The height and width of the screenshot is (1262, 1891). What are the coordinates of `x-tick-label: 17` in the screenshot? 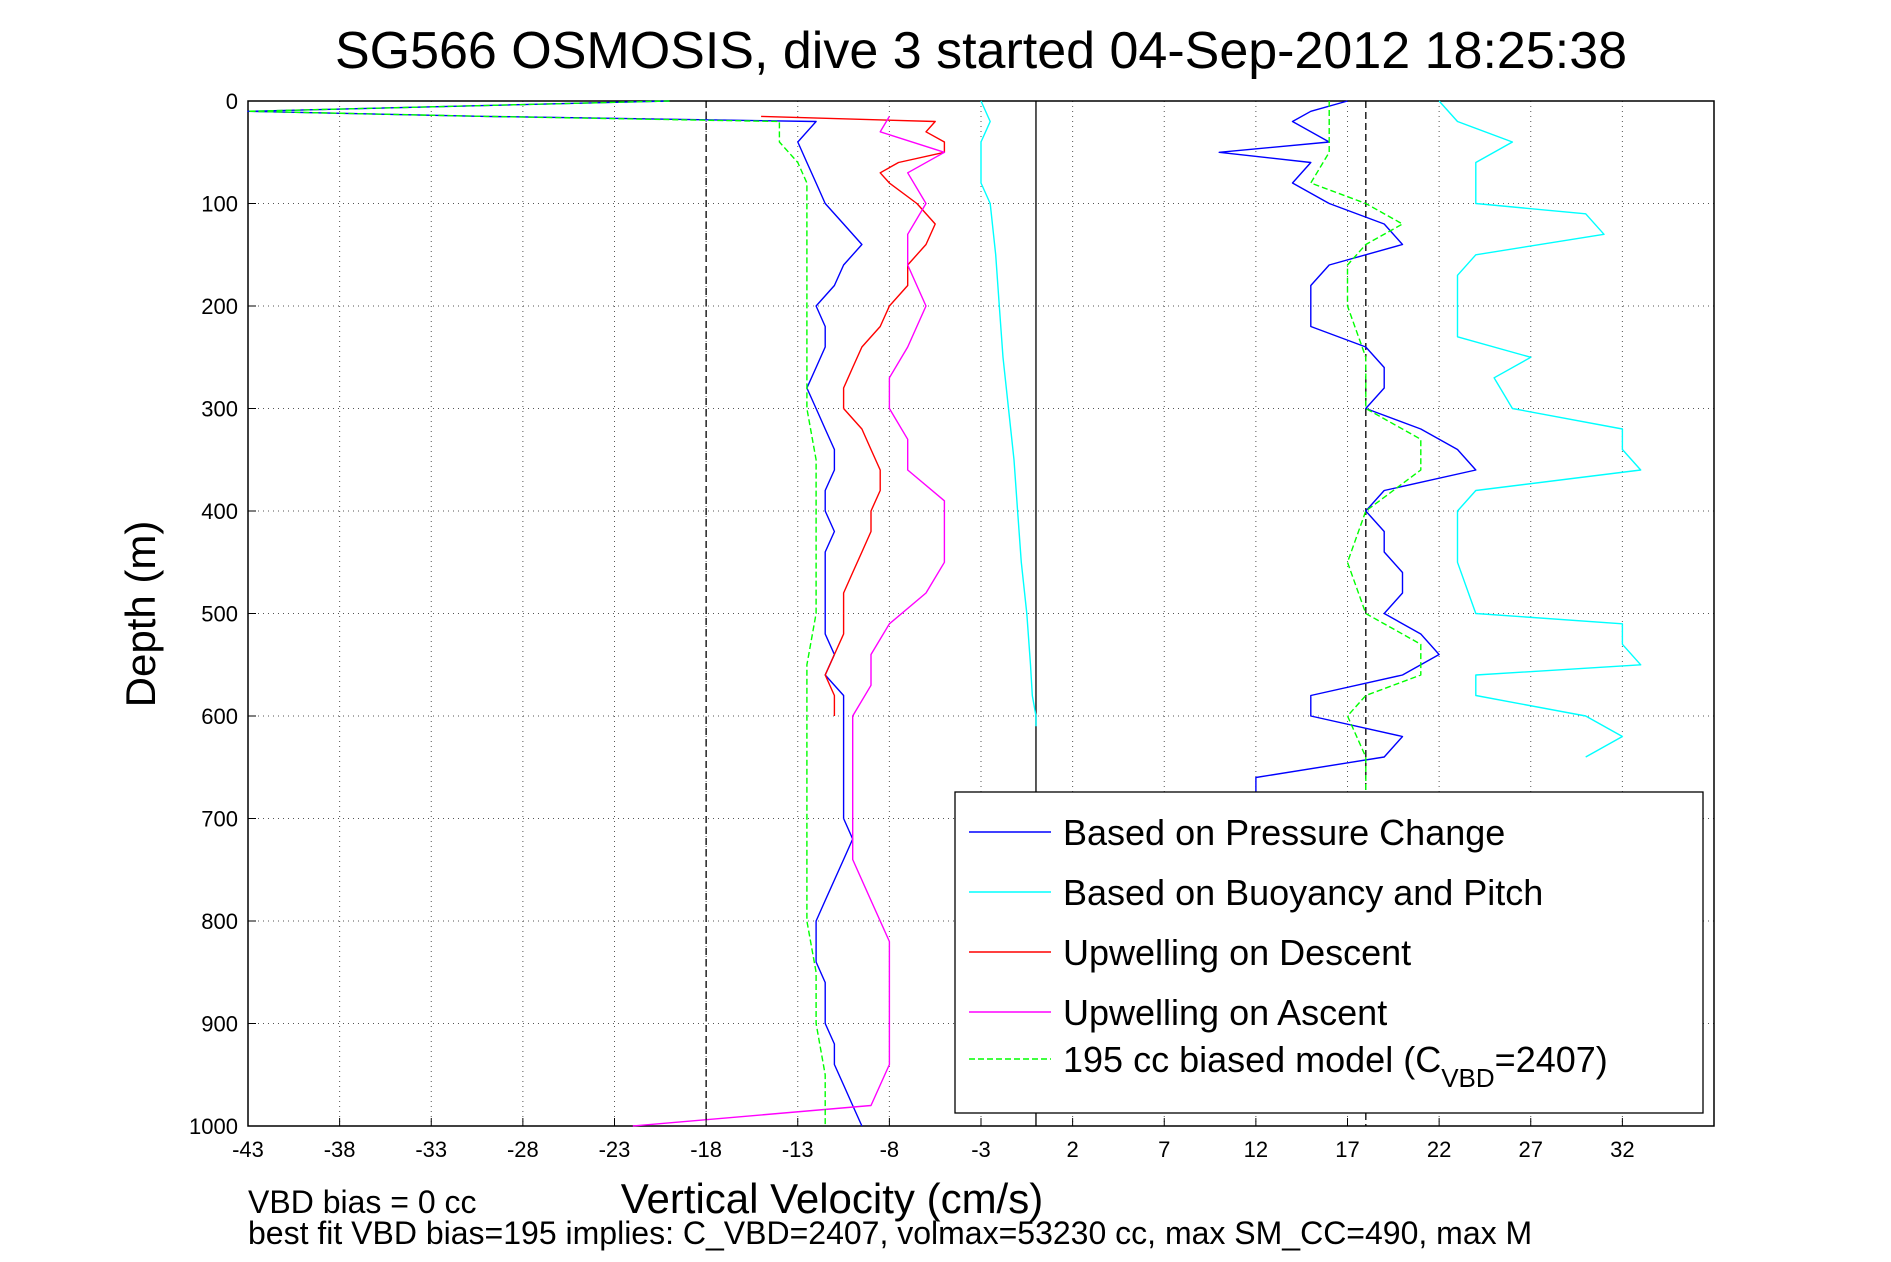 It's located at (1347, 1149).